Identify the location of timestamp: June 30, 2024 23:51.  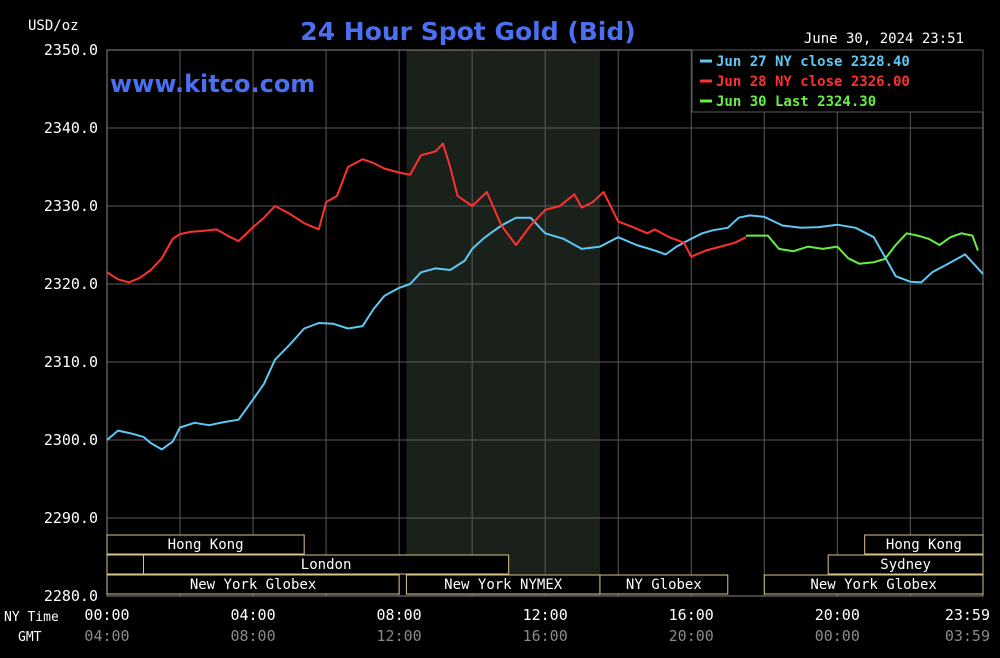
(884, 39).